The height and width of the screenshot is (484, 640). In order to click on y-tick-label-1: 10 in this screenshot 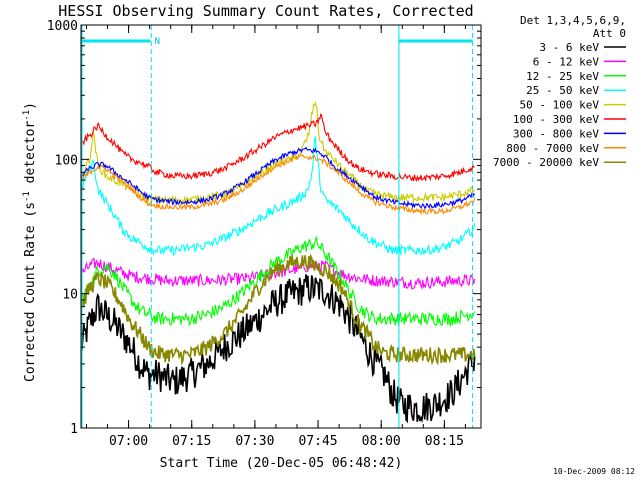, I will do `click(70, 295)`.